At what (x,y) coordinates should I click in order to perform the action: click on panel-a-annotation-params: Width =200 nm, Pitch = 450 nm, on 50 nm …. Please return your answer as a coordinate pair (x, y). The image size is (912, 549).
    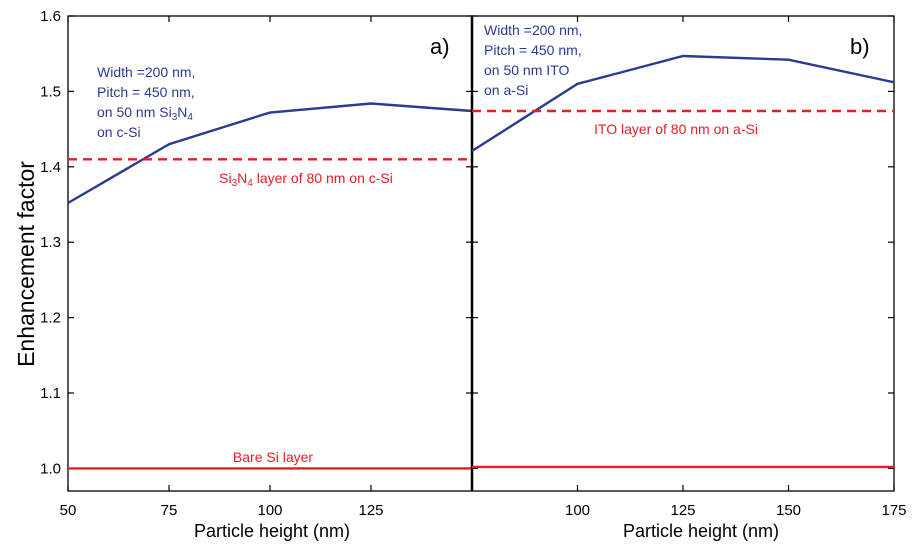
    Looking at the image, I should click on (146, 102).